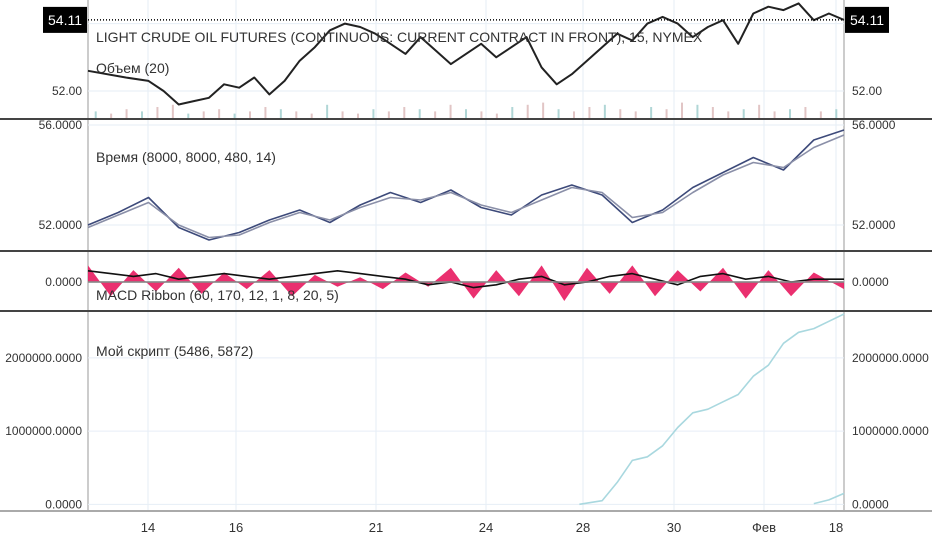 This screenshot has width=932, height=550. Describe the element at coordinates (217, 295) in the screenshot. I see `panel-title-macd: MACD Ribbon (60, 170, 12, 1, 8, 20, 5)` at that location.